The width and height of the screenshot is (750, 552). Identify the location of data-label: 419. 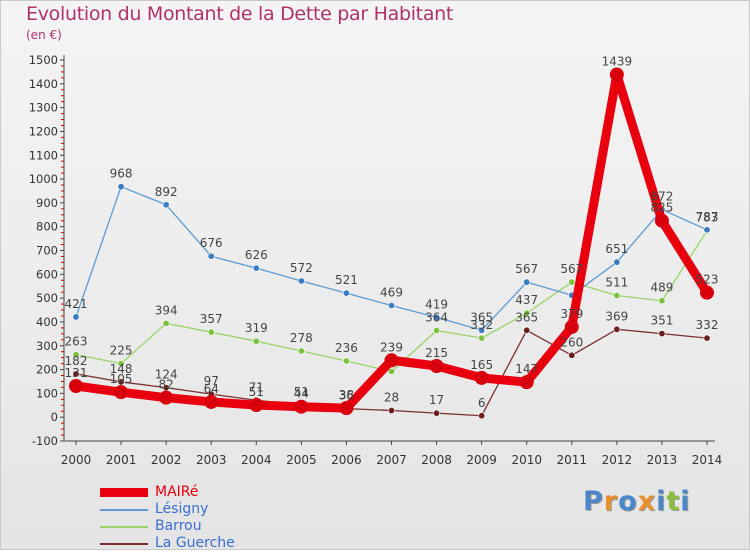
(436, 304).